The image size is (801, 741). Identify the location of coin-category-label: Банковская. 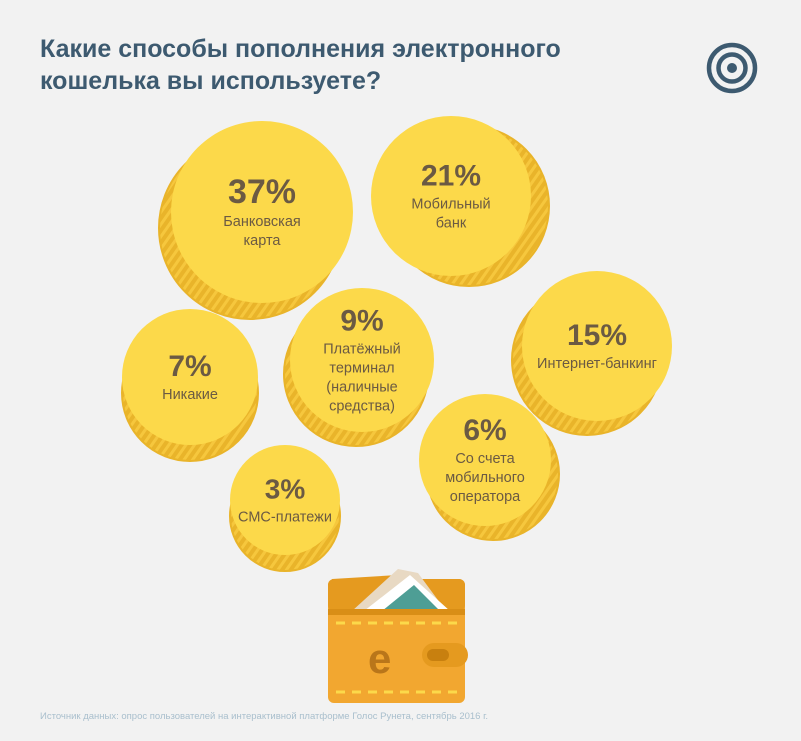
(262, 222).